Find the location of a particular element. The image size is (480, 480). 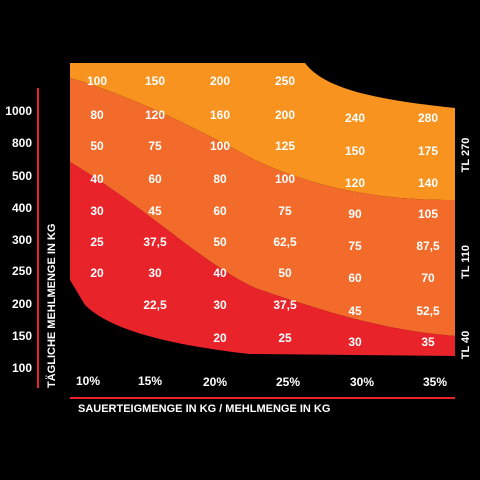

y-tick-label: 400 is located at coordinates (22, 208).